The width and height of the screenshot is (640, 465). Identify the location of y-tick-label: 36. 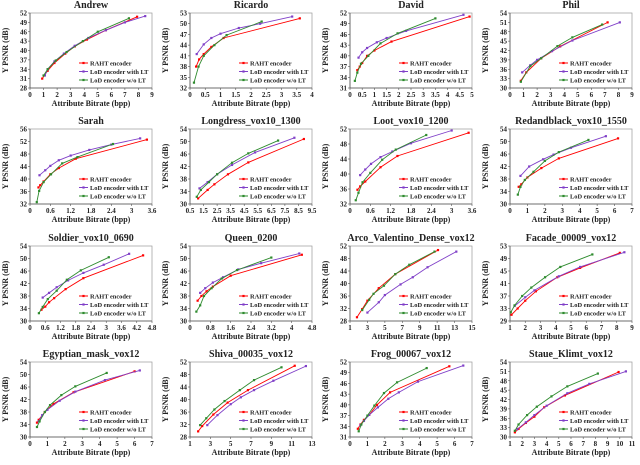
(504, 419).